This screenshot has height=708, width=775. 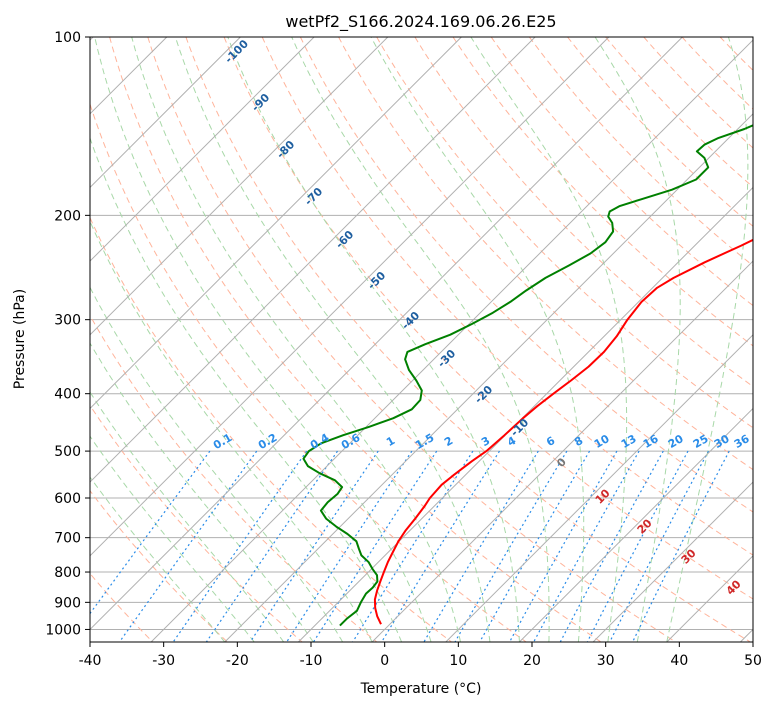 What do you see at coordinates (420, 655) in the screenshot?
I see `x-axis: -40 -30 -20 -10 0 10 20 30 40 50` at bounding box center [420, 655].